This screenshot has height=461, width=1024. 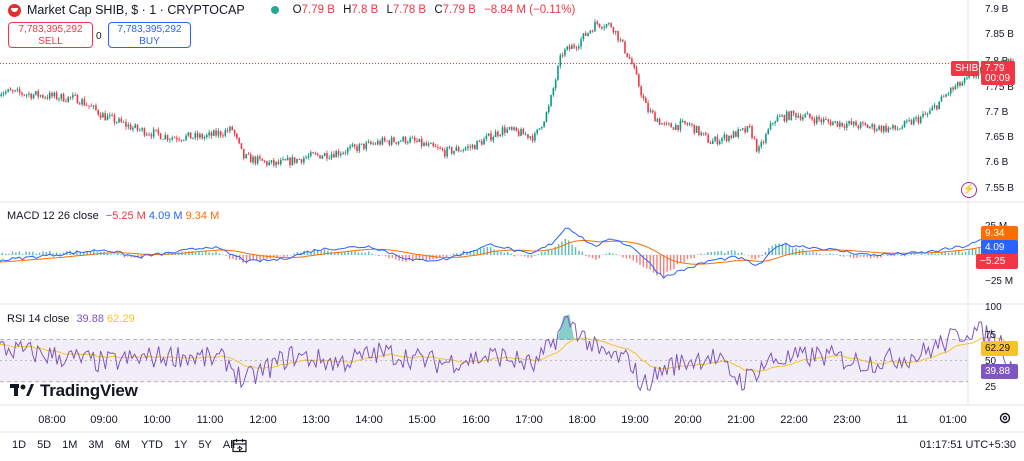 What do you see at coordinates (113, 216) in the screenshot?
I see `macd-legend: MACD 12 26 close −5.25 M 4.09 M 9.34 M` at bounding box center [113, 216].